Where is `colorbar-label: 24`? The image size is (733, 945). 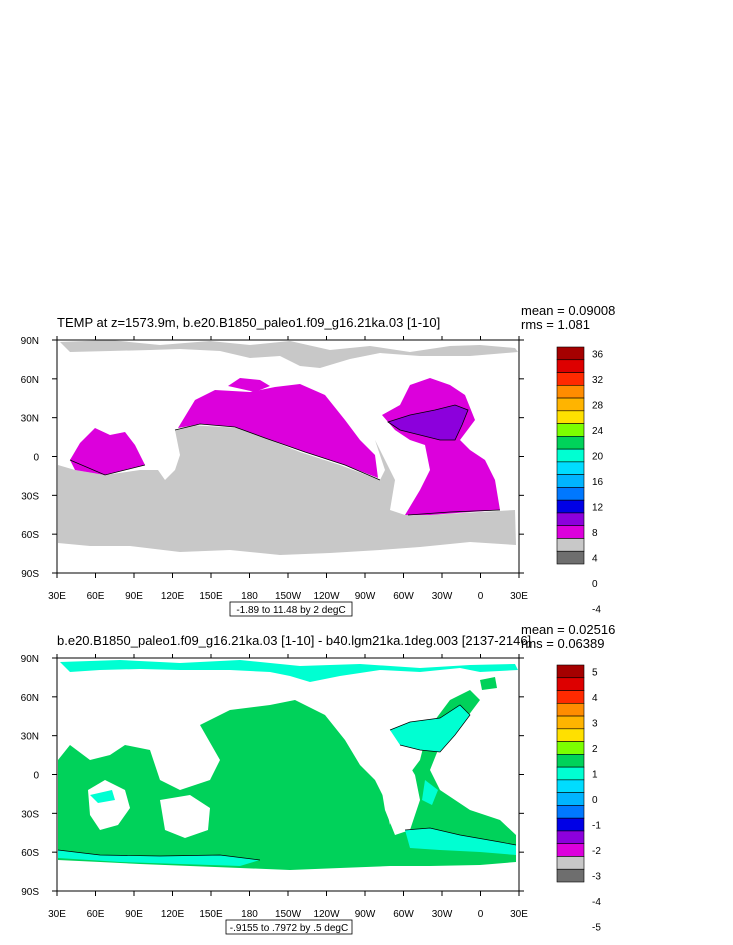
colorbar-label: 24 is located at coordinates (598, 431).